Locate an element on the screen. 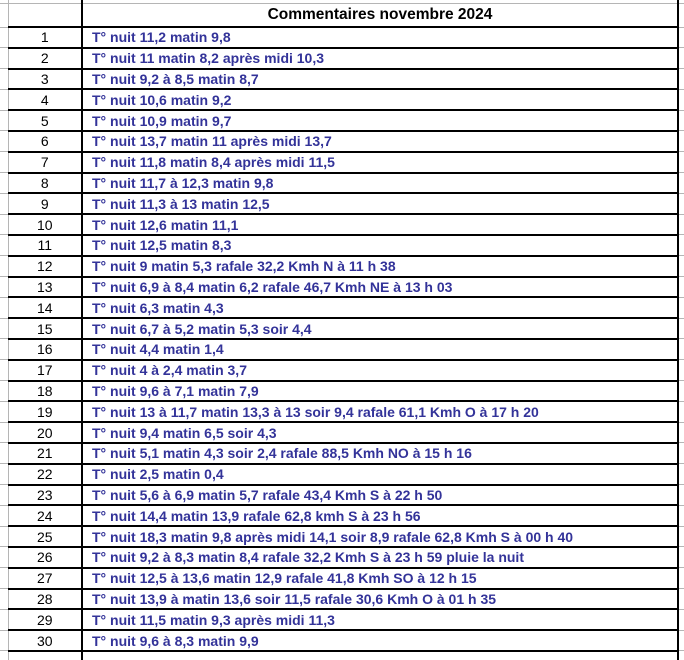  row-number-cell: 30 is located at coordinates (45, 641).